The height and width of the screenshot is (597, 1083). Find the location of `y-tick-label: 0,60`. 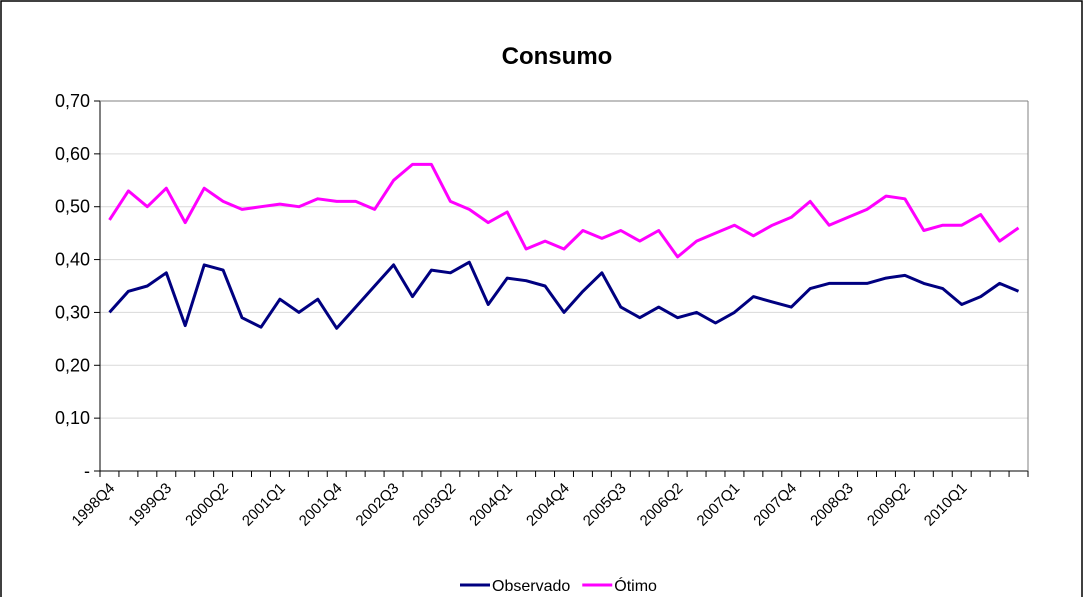

y-tick-label: 0,60 is located at coordinates (72, 154).